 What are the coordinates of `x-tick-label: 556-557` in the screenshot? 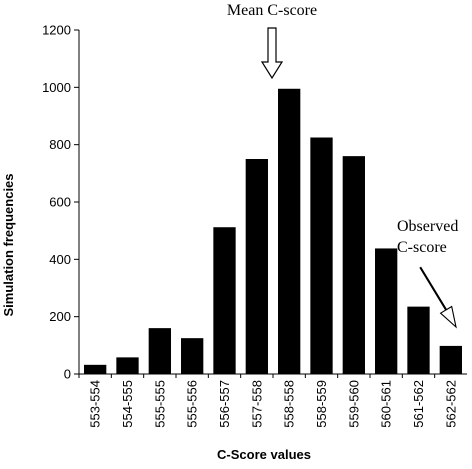 It's located at (224, 404).